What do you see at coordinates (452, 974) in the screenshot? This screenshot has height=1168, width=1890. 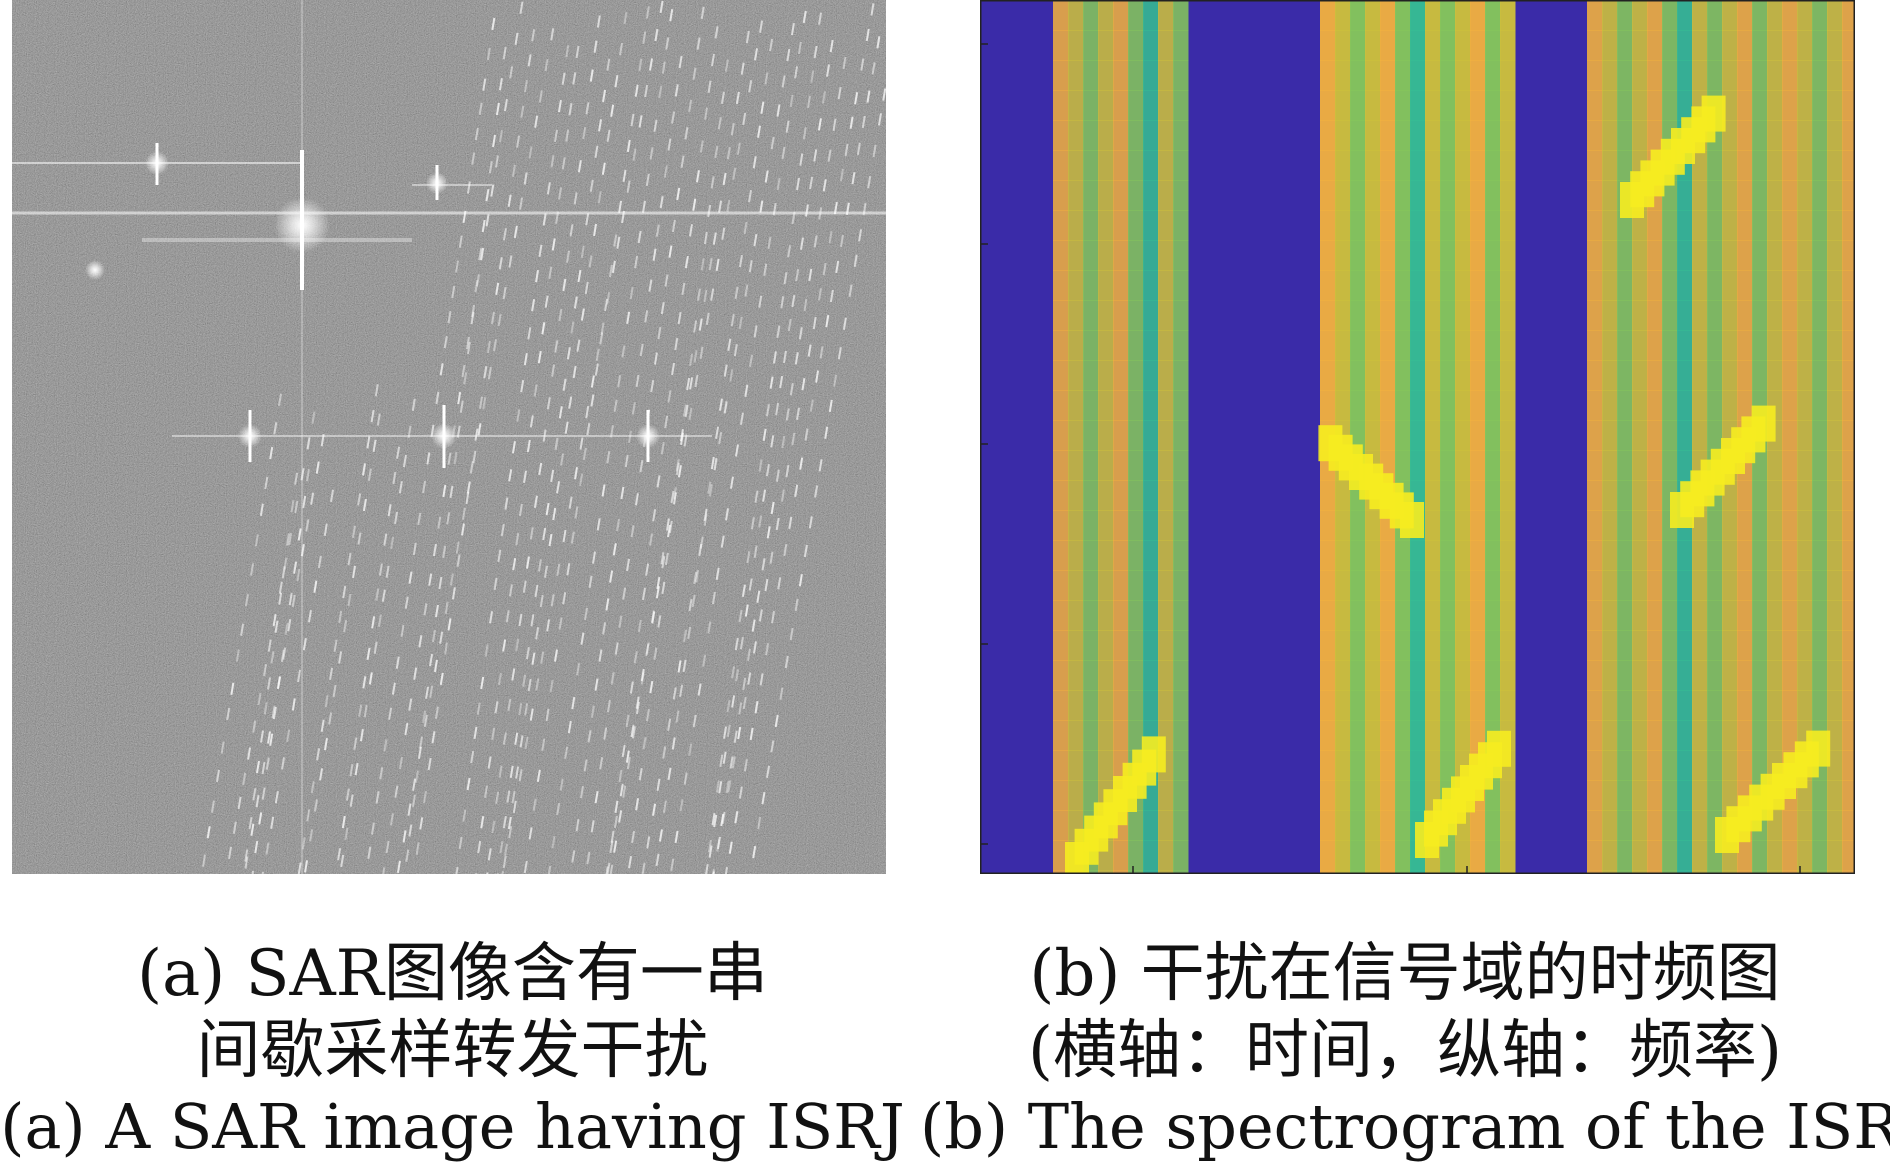 I see `caption-a-cn-line1: (a) SAR图像含有一串` at bounding box center [452, 974].